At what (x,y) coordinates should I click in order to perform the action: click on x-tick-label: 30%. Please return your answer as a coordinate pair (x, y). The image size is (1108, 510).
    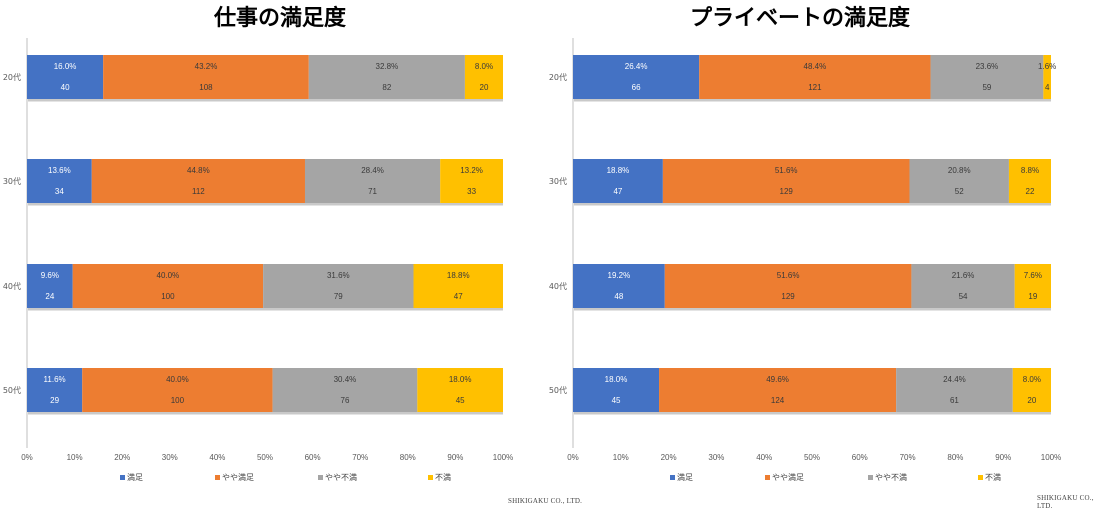
    Looking at the image, I should click on (170, 457).